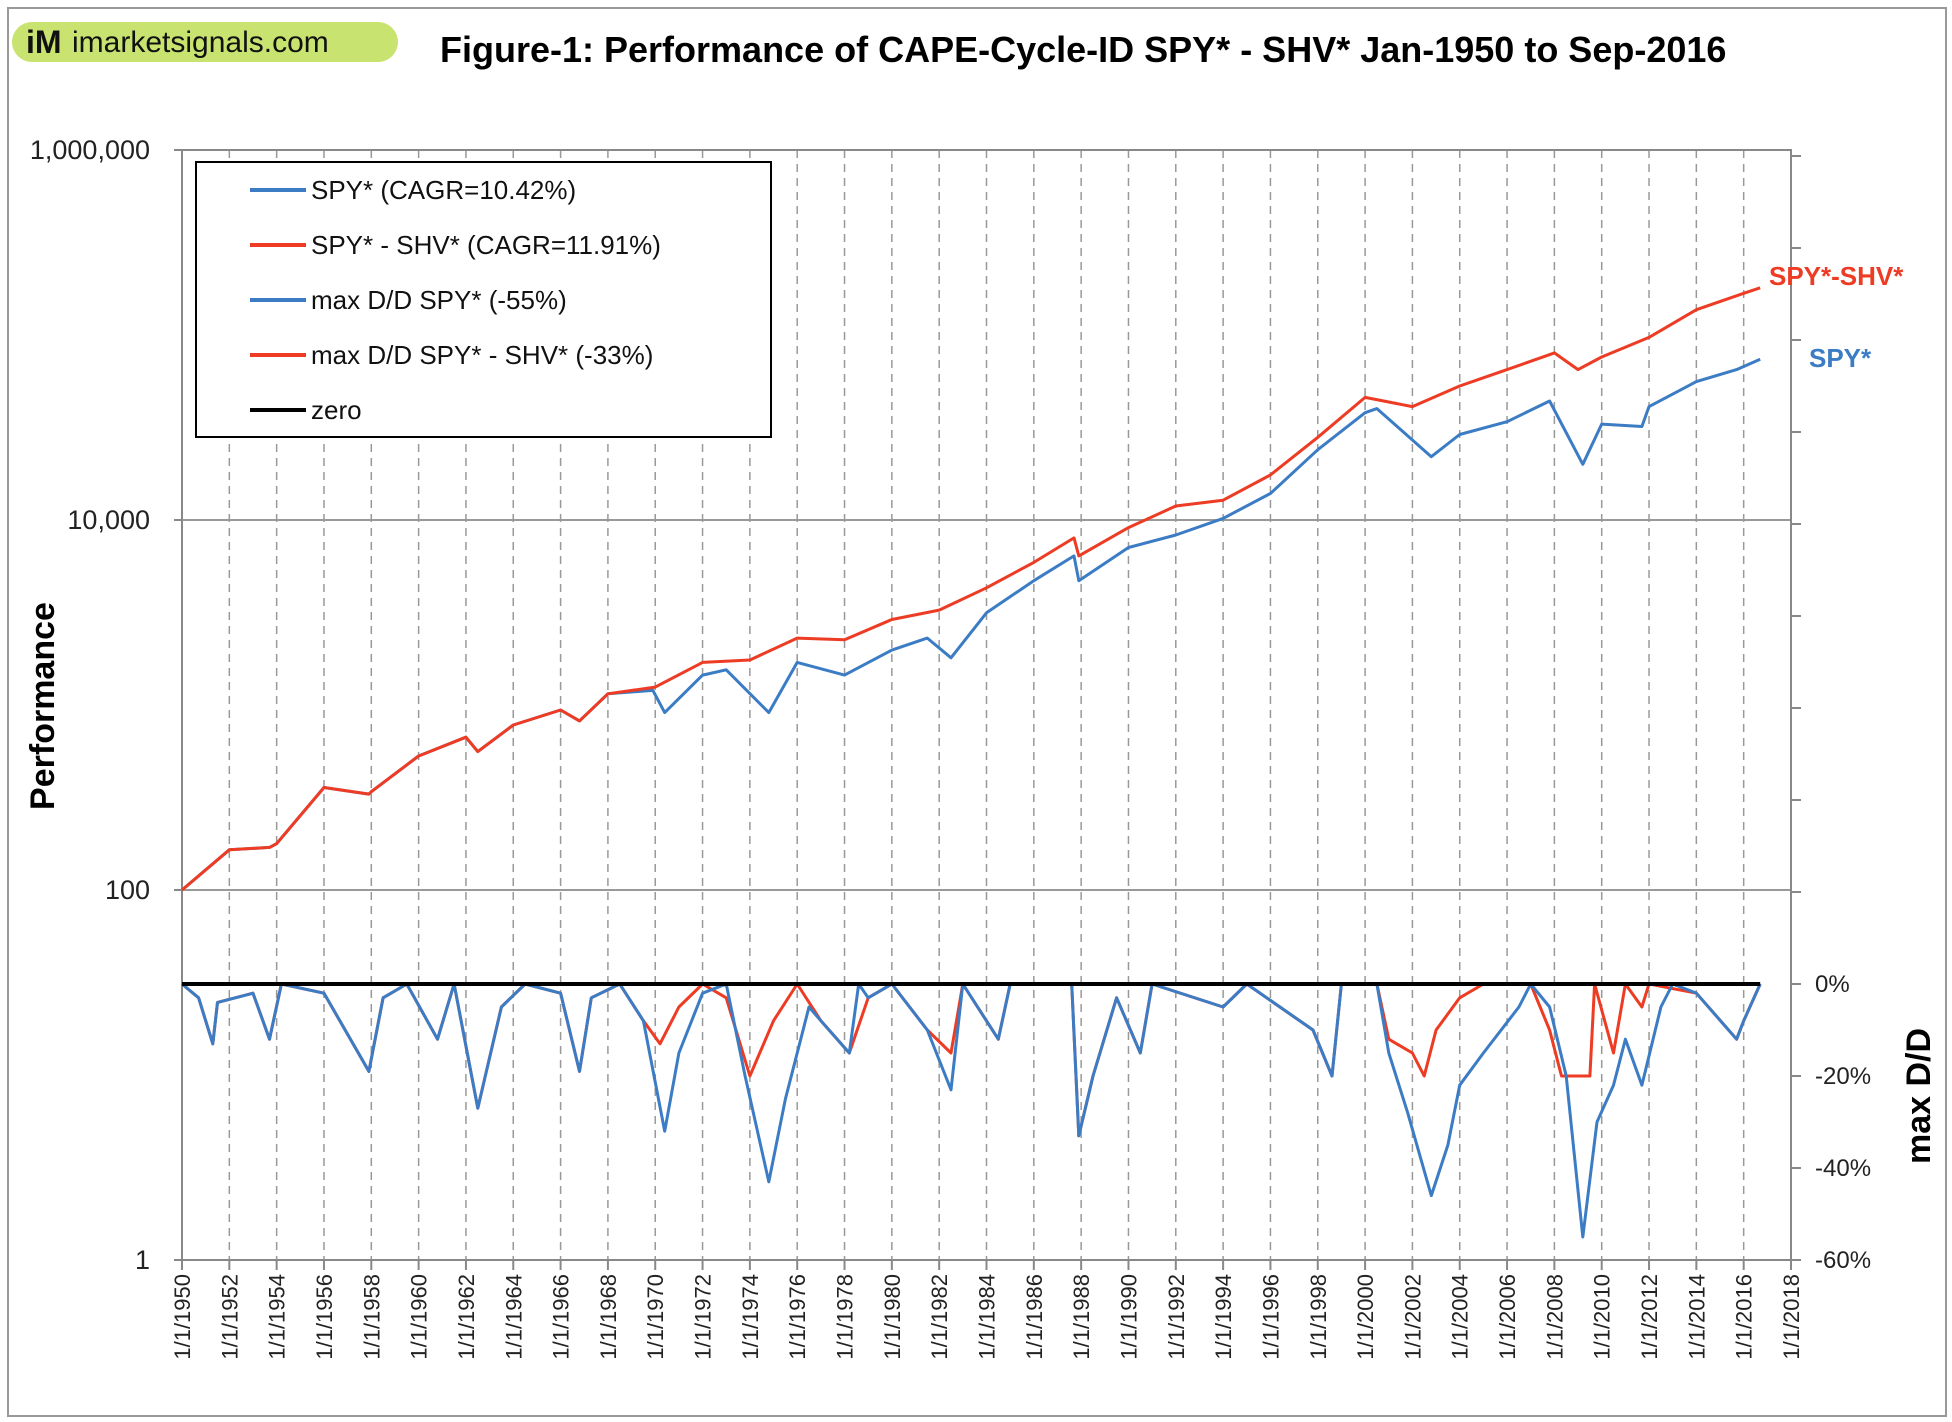  What do you see at coordinates (561, 1317) in the screenshot?
I see `x-tick-label: 1/1/1966` at bounding box center [561, 1317].